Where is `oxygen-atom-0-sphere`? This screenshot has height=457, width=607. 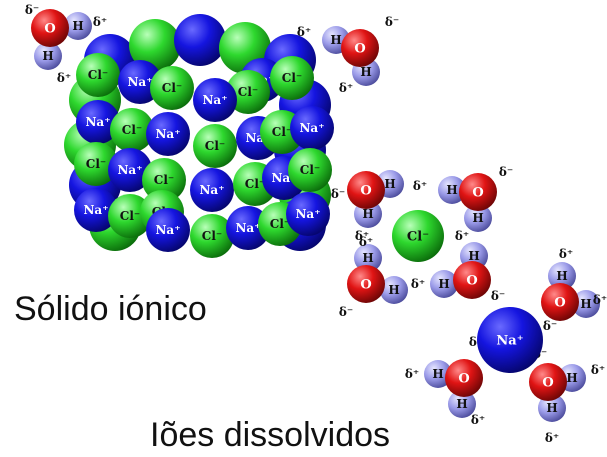 oxygen-atom-0-sphere is located at coordinates (50, 28).